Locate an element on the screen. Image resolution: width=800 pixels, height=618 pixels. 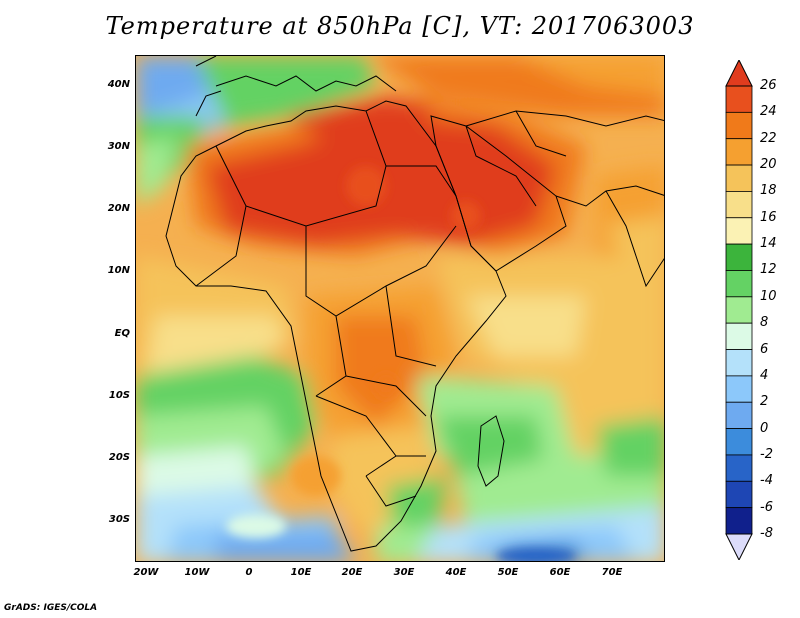
colorbar-tick-label: -8 is located at coordinates (766, 533).